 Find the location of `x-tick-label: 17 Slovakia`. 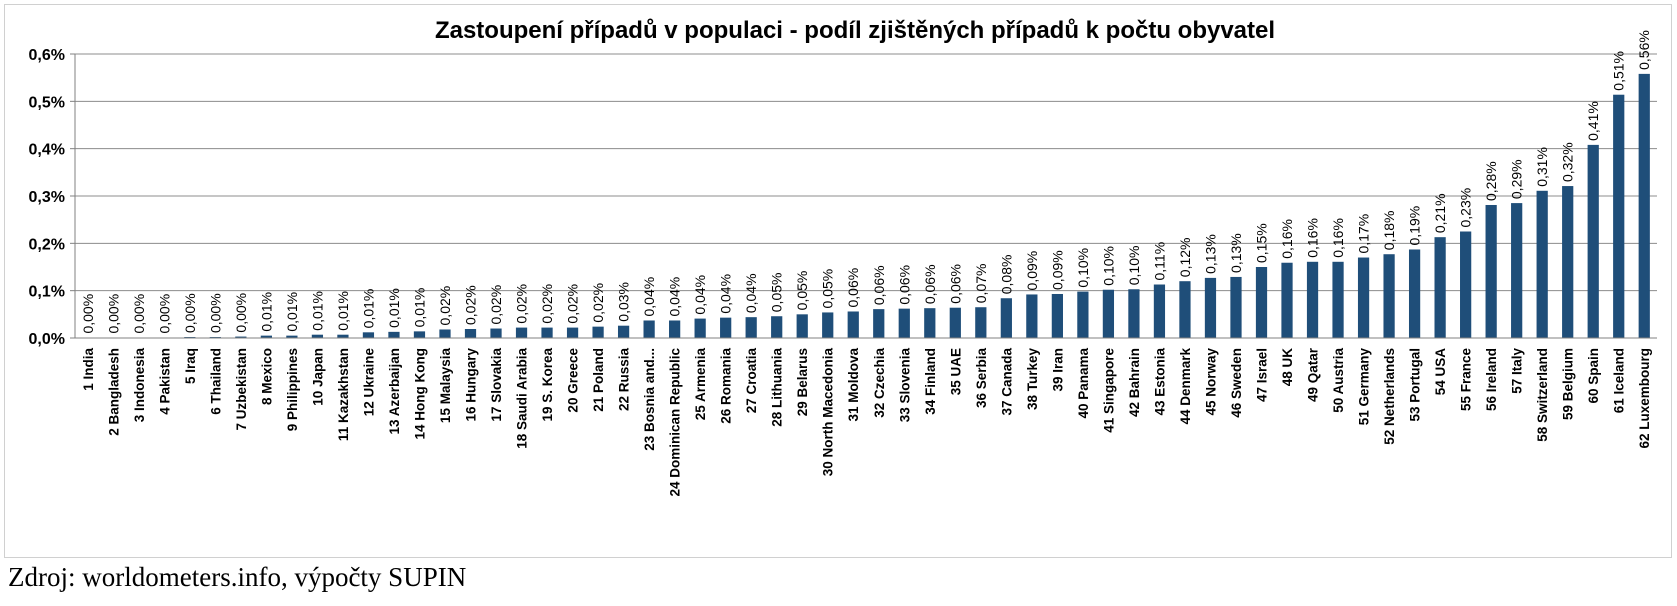

x-tick-label: 17 Slovakia is located at coordinates (496, 385).